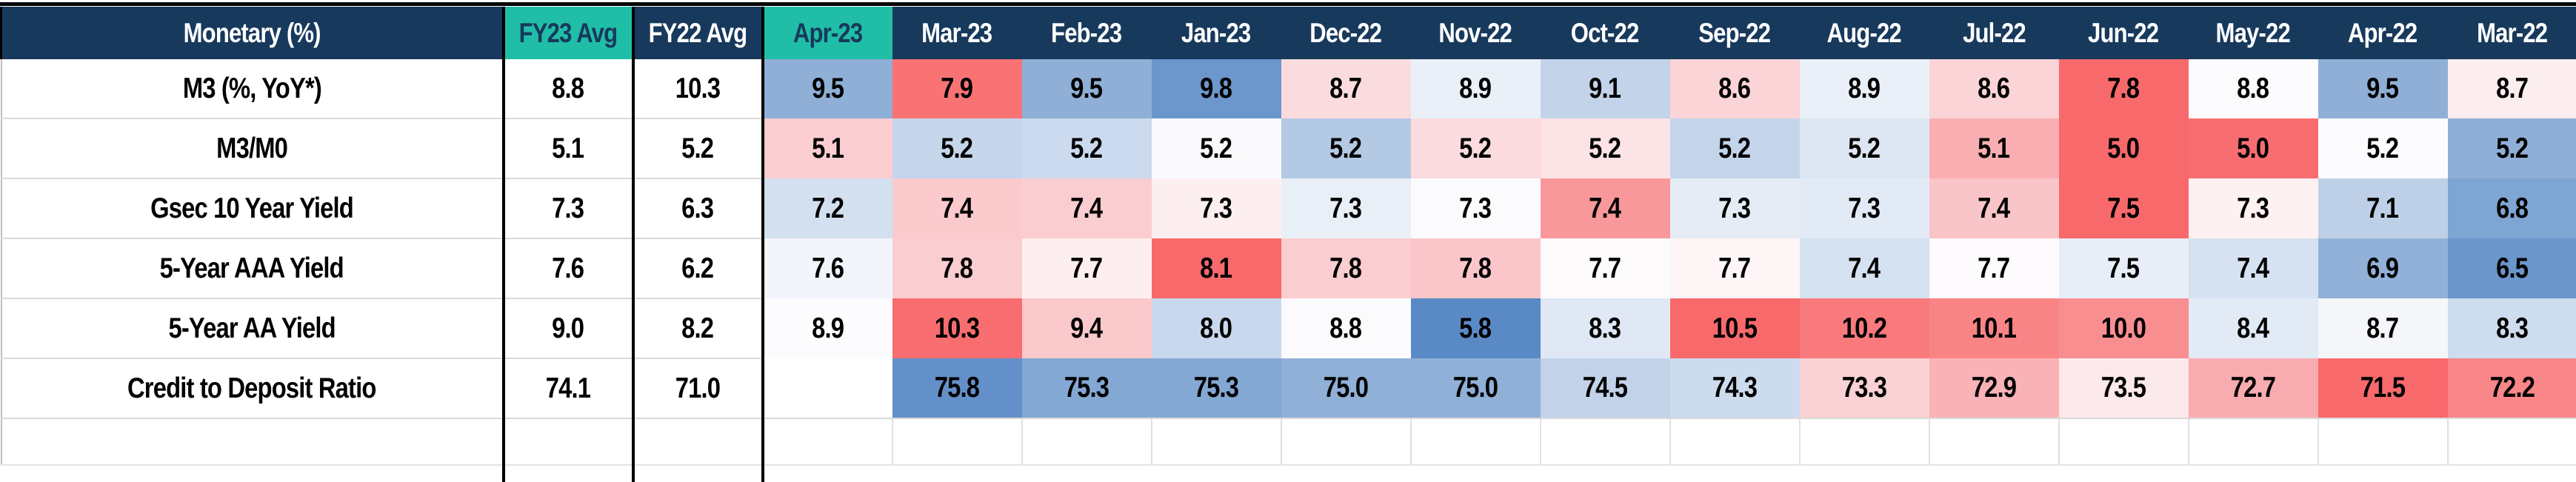  I want to click on heatmap-cell: 8.8, so click(2253, 88).